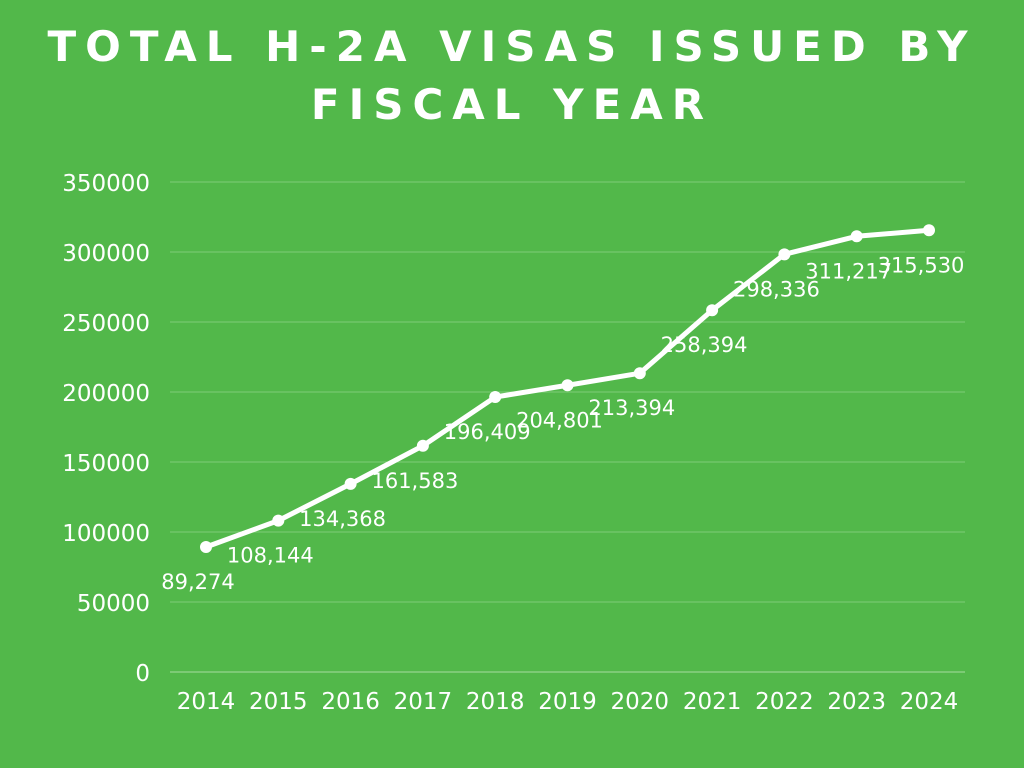 This screenshot has width=1024, height=768. I want to click on data-label: 204,801, so click(559, 420).